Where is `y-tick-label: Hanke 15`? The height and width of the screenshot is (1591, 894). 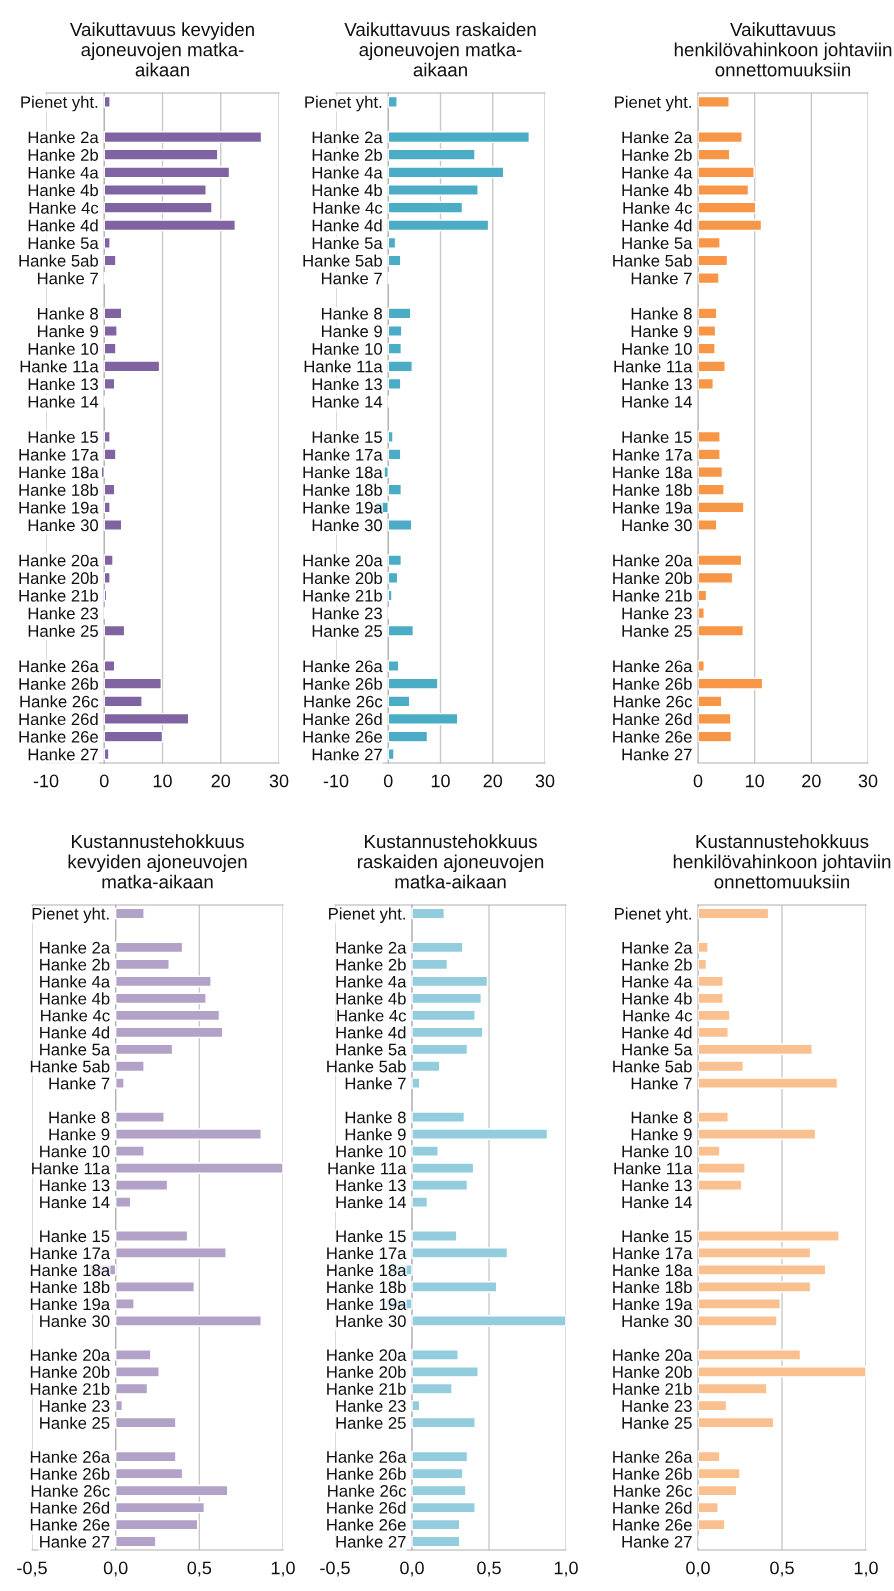 y-tick-label: Hanke 15 is located at coordinates (657, 437).